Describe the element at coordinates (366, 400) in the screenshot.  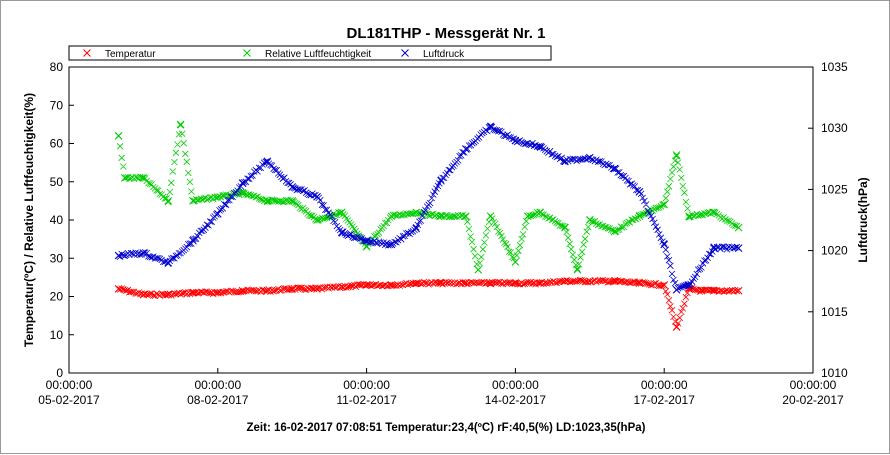
I see `x-tick-date: 11-02-2017` at that location.